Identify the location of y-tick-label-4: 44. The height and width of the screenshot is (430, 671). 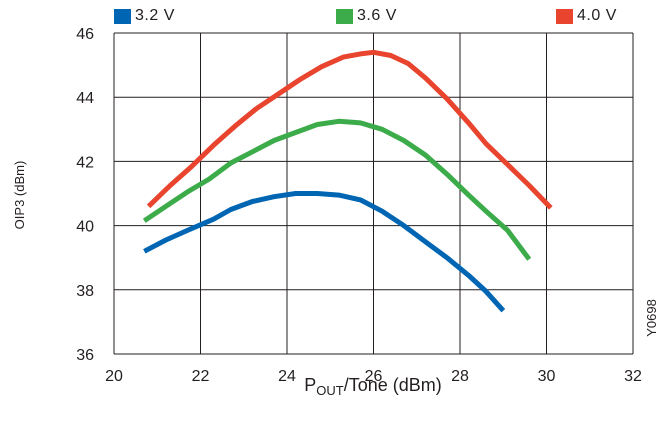
(85, 98).